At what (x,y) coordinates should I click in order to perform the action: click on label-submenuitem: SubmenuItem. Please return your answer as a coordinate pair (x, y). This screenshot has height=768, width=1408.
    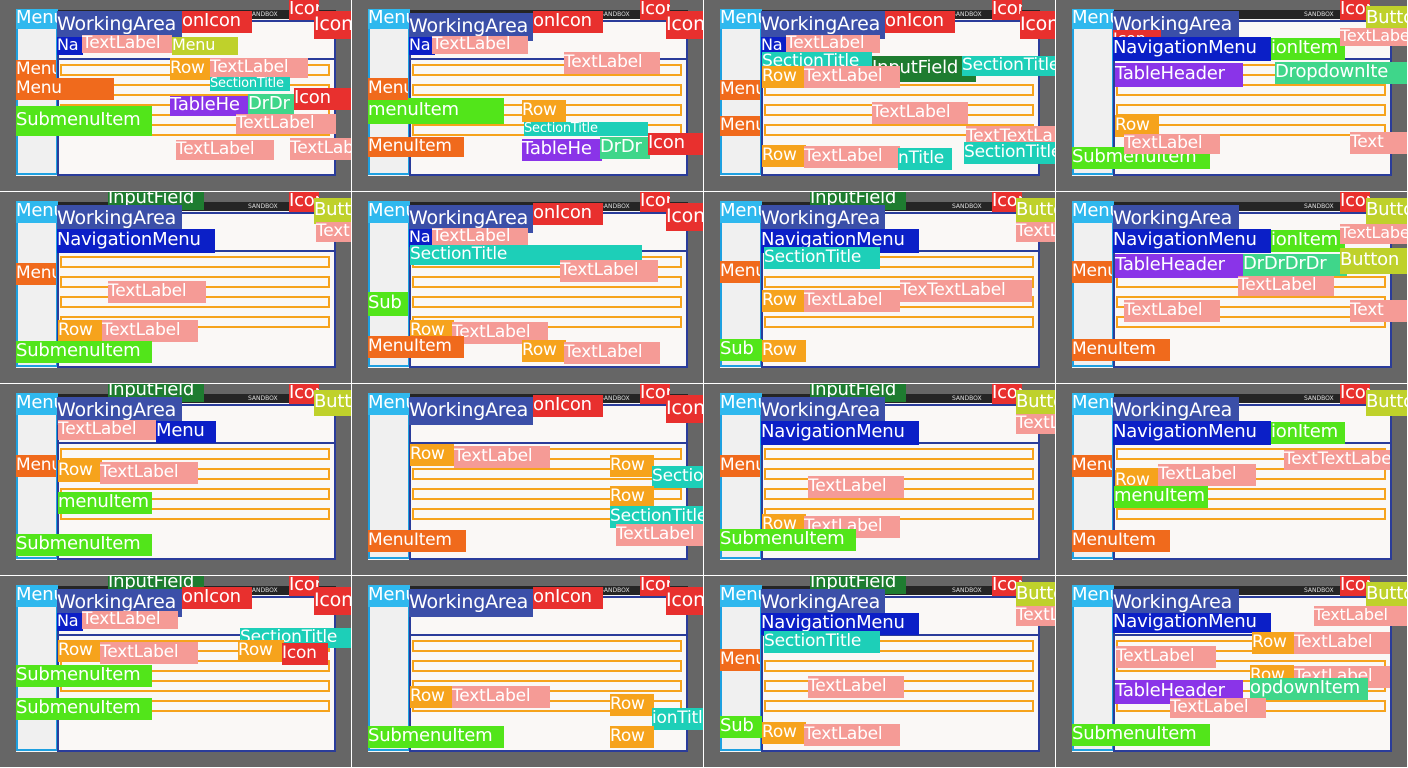
    Looking at the image, I should click on (788, 540).